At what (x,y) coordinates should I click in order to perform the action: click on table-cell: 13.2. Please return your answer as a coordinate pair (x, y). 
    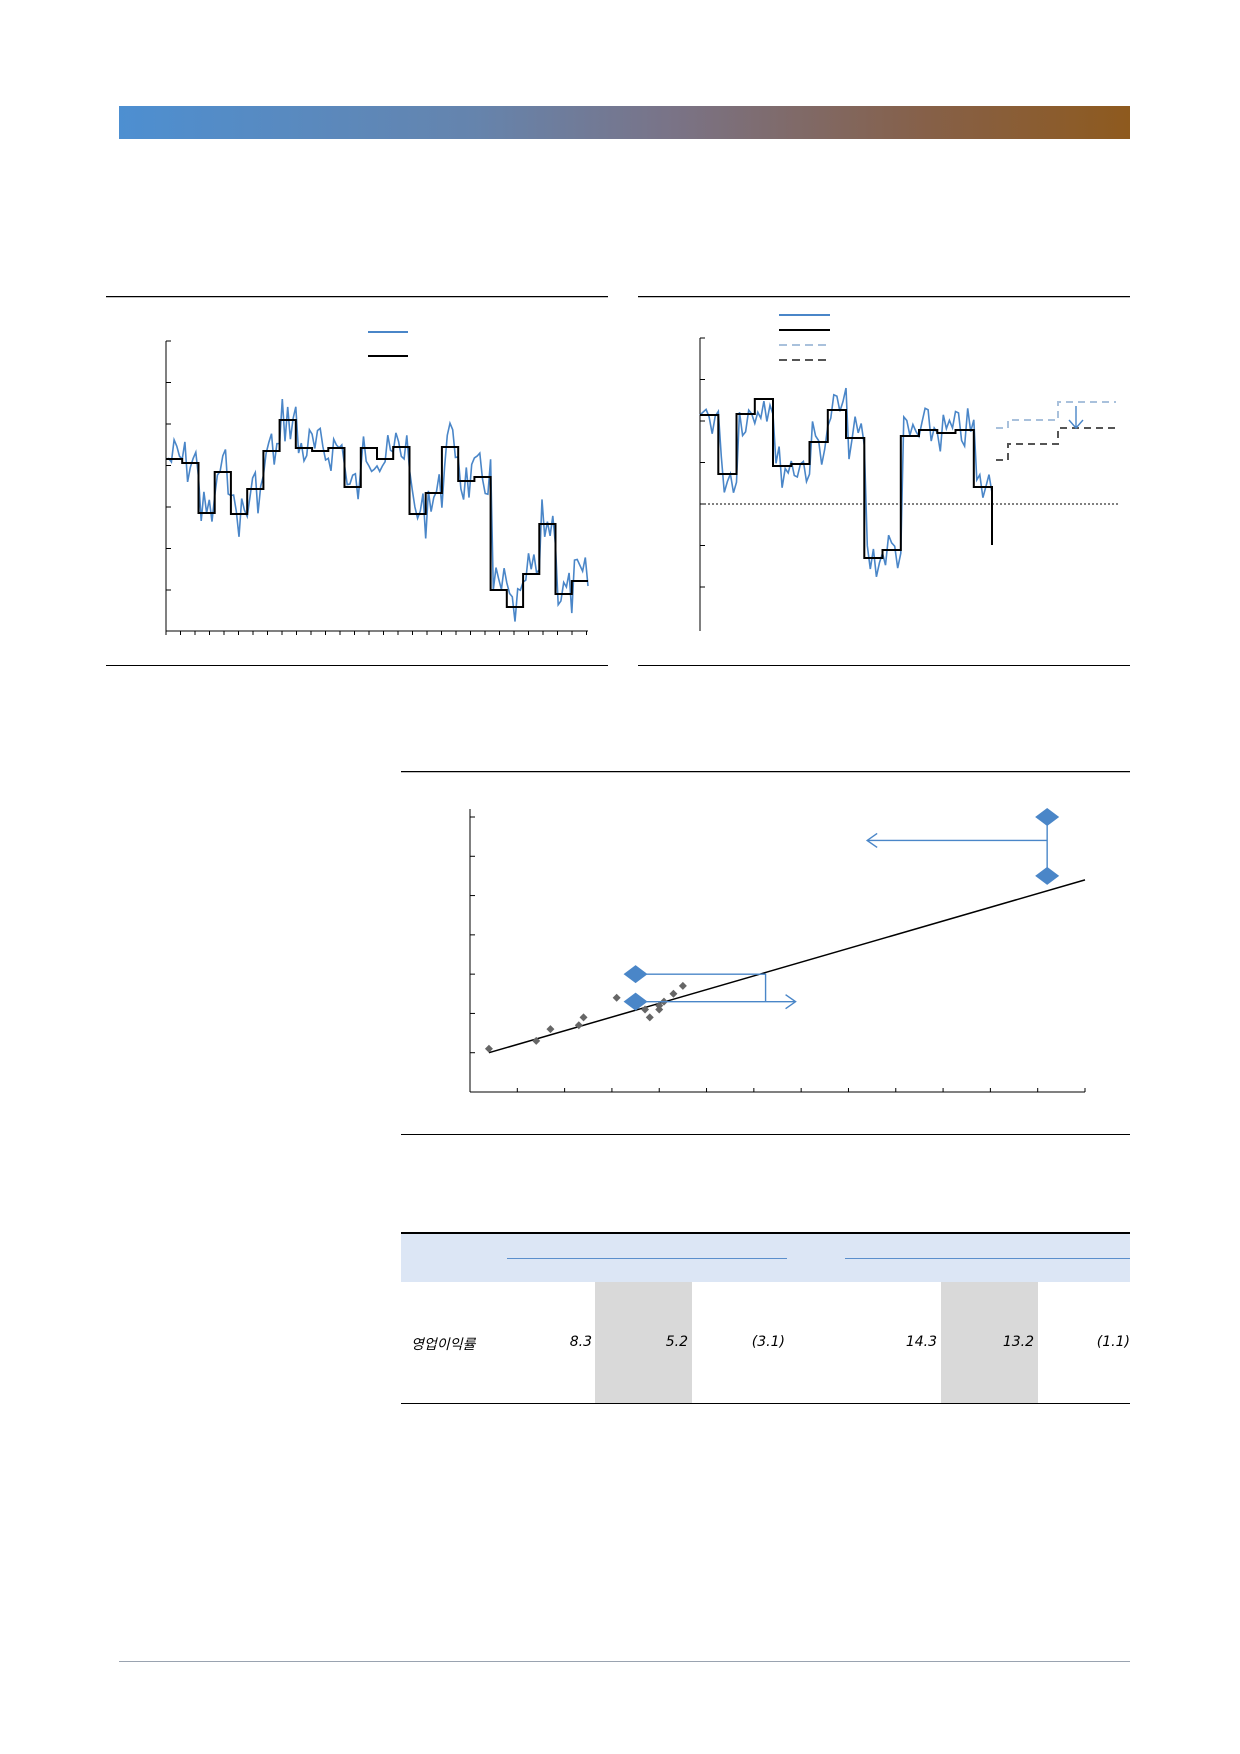
    Looking at the image, I should click on (1018, 1342).